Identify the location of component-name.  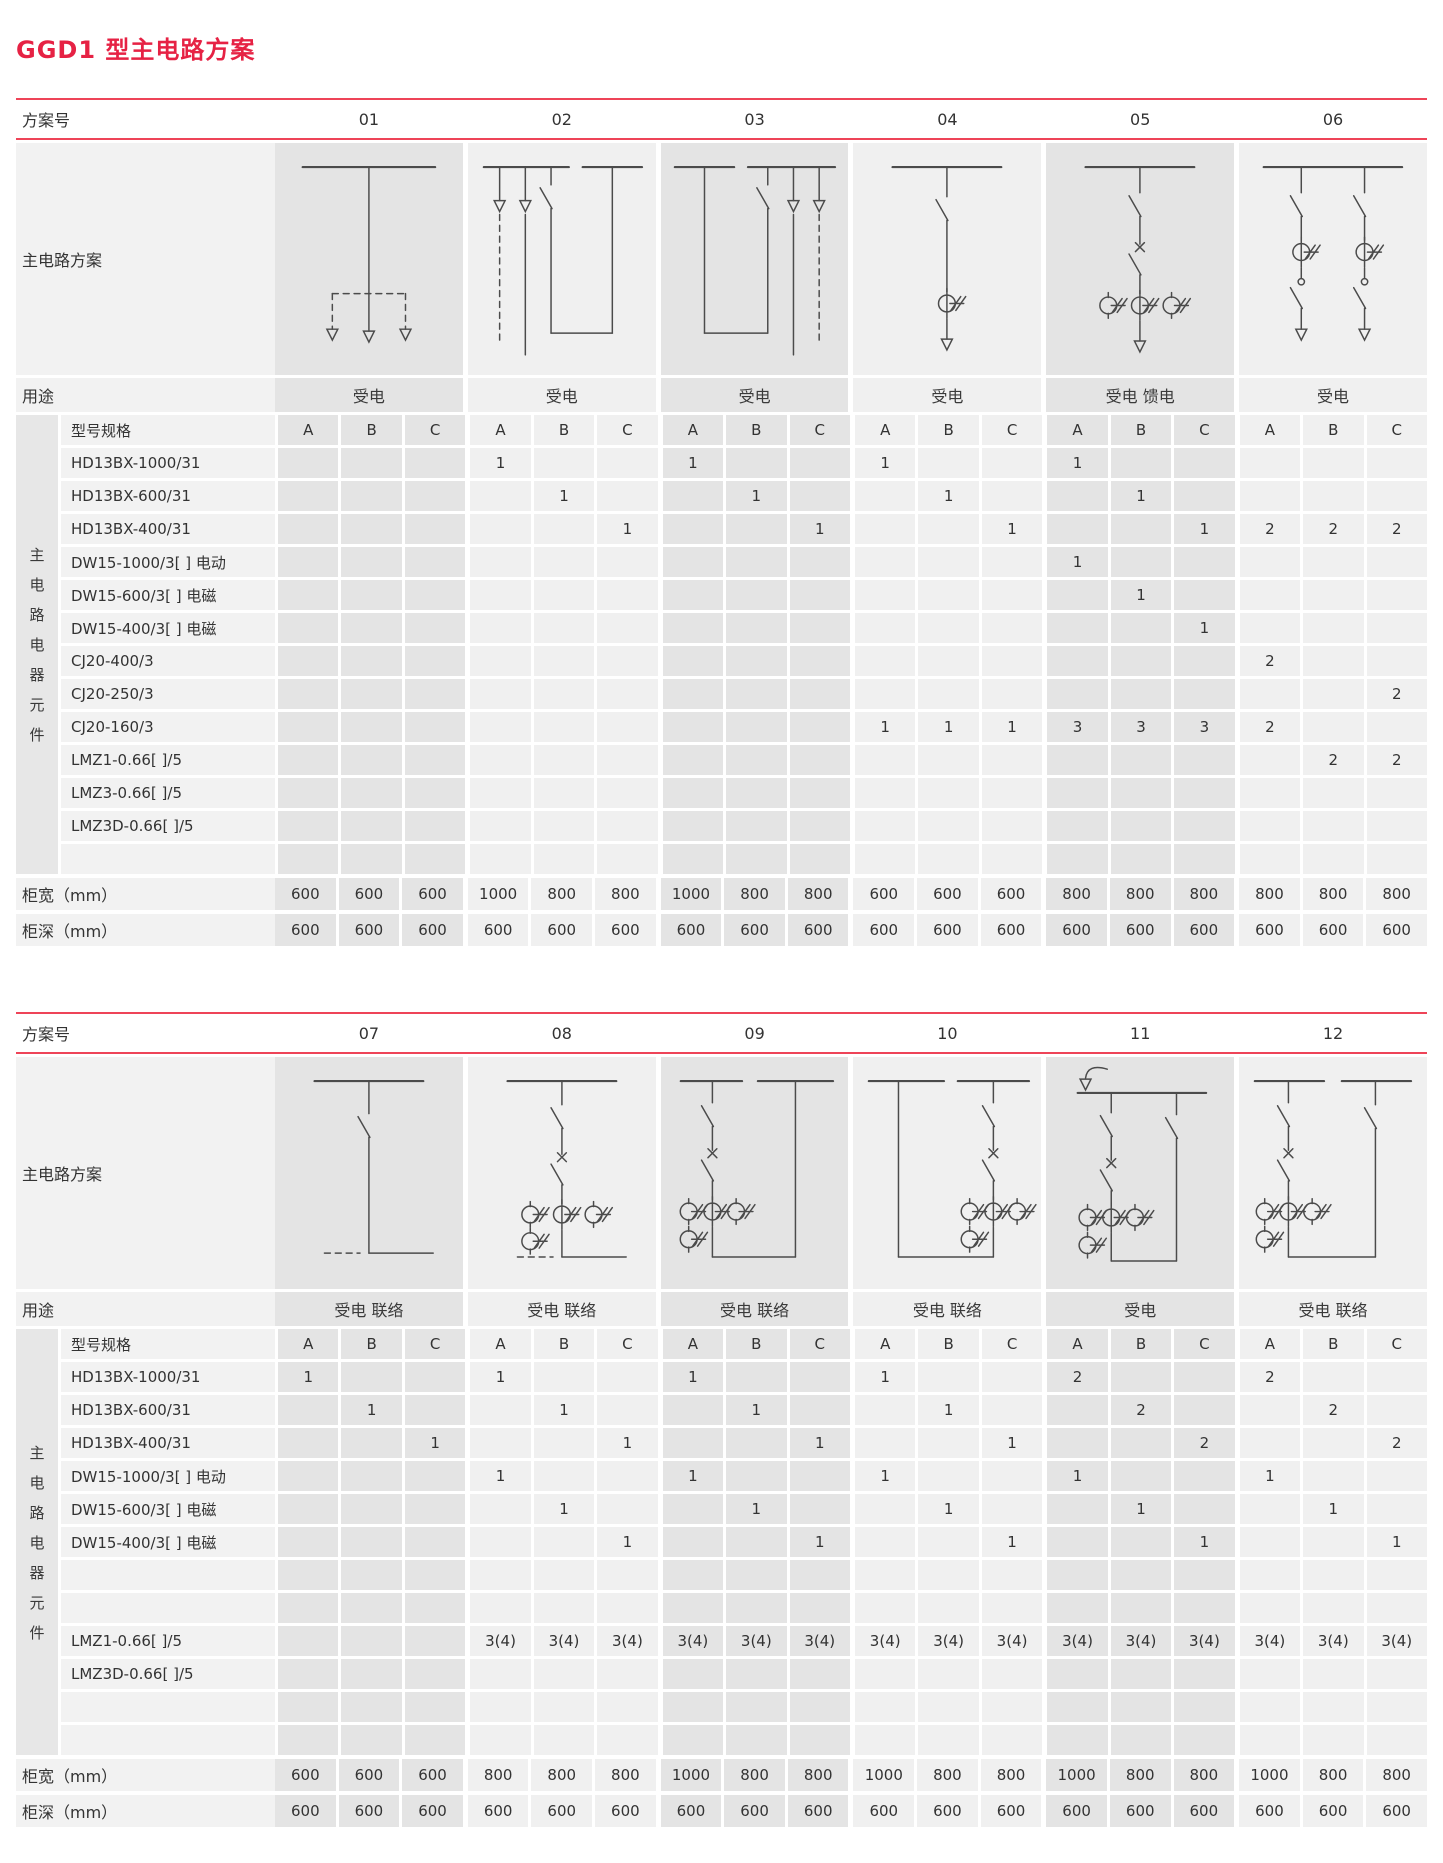
(168, 1608).